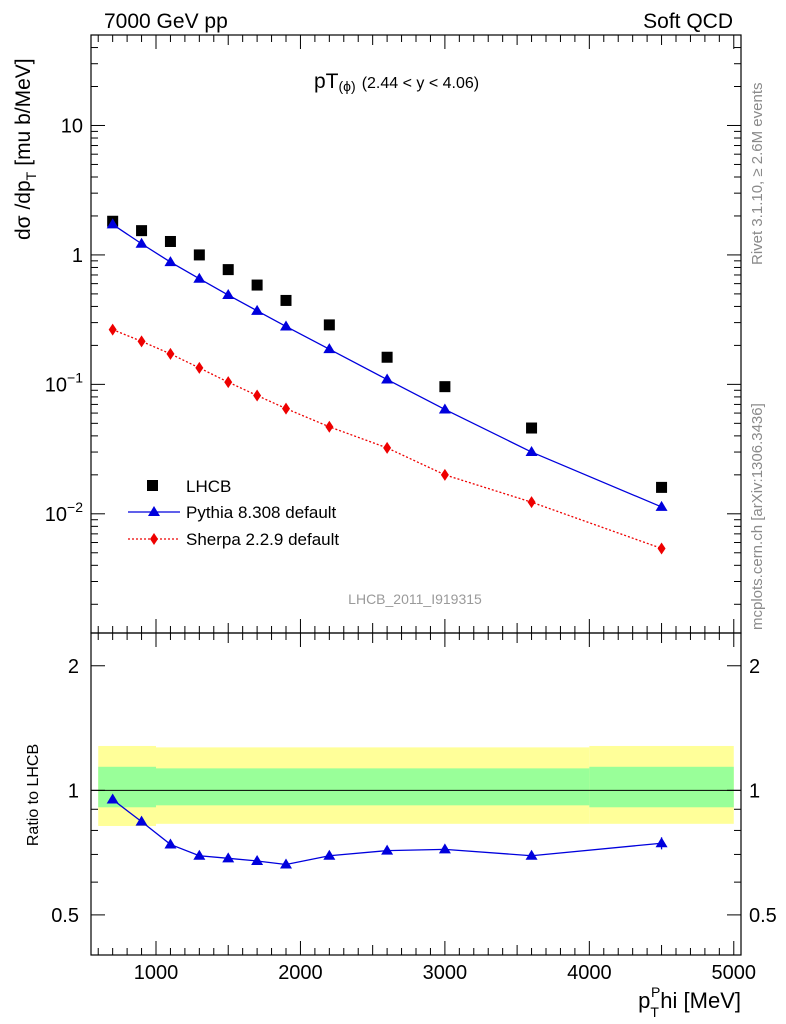 Image resolution: width=786 pixels, height=1024 pixels. I want to click on y-axis-label-main: dσ /dp, so click(23, 210).